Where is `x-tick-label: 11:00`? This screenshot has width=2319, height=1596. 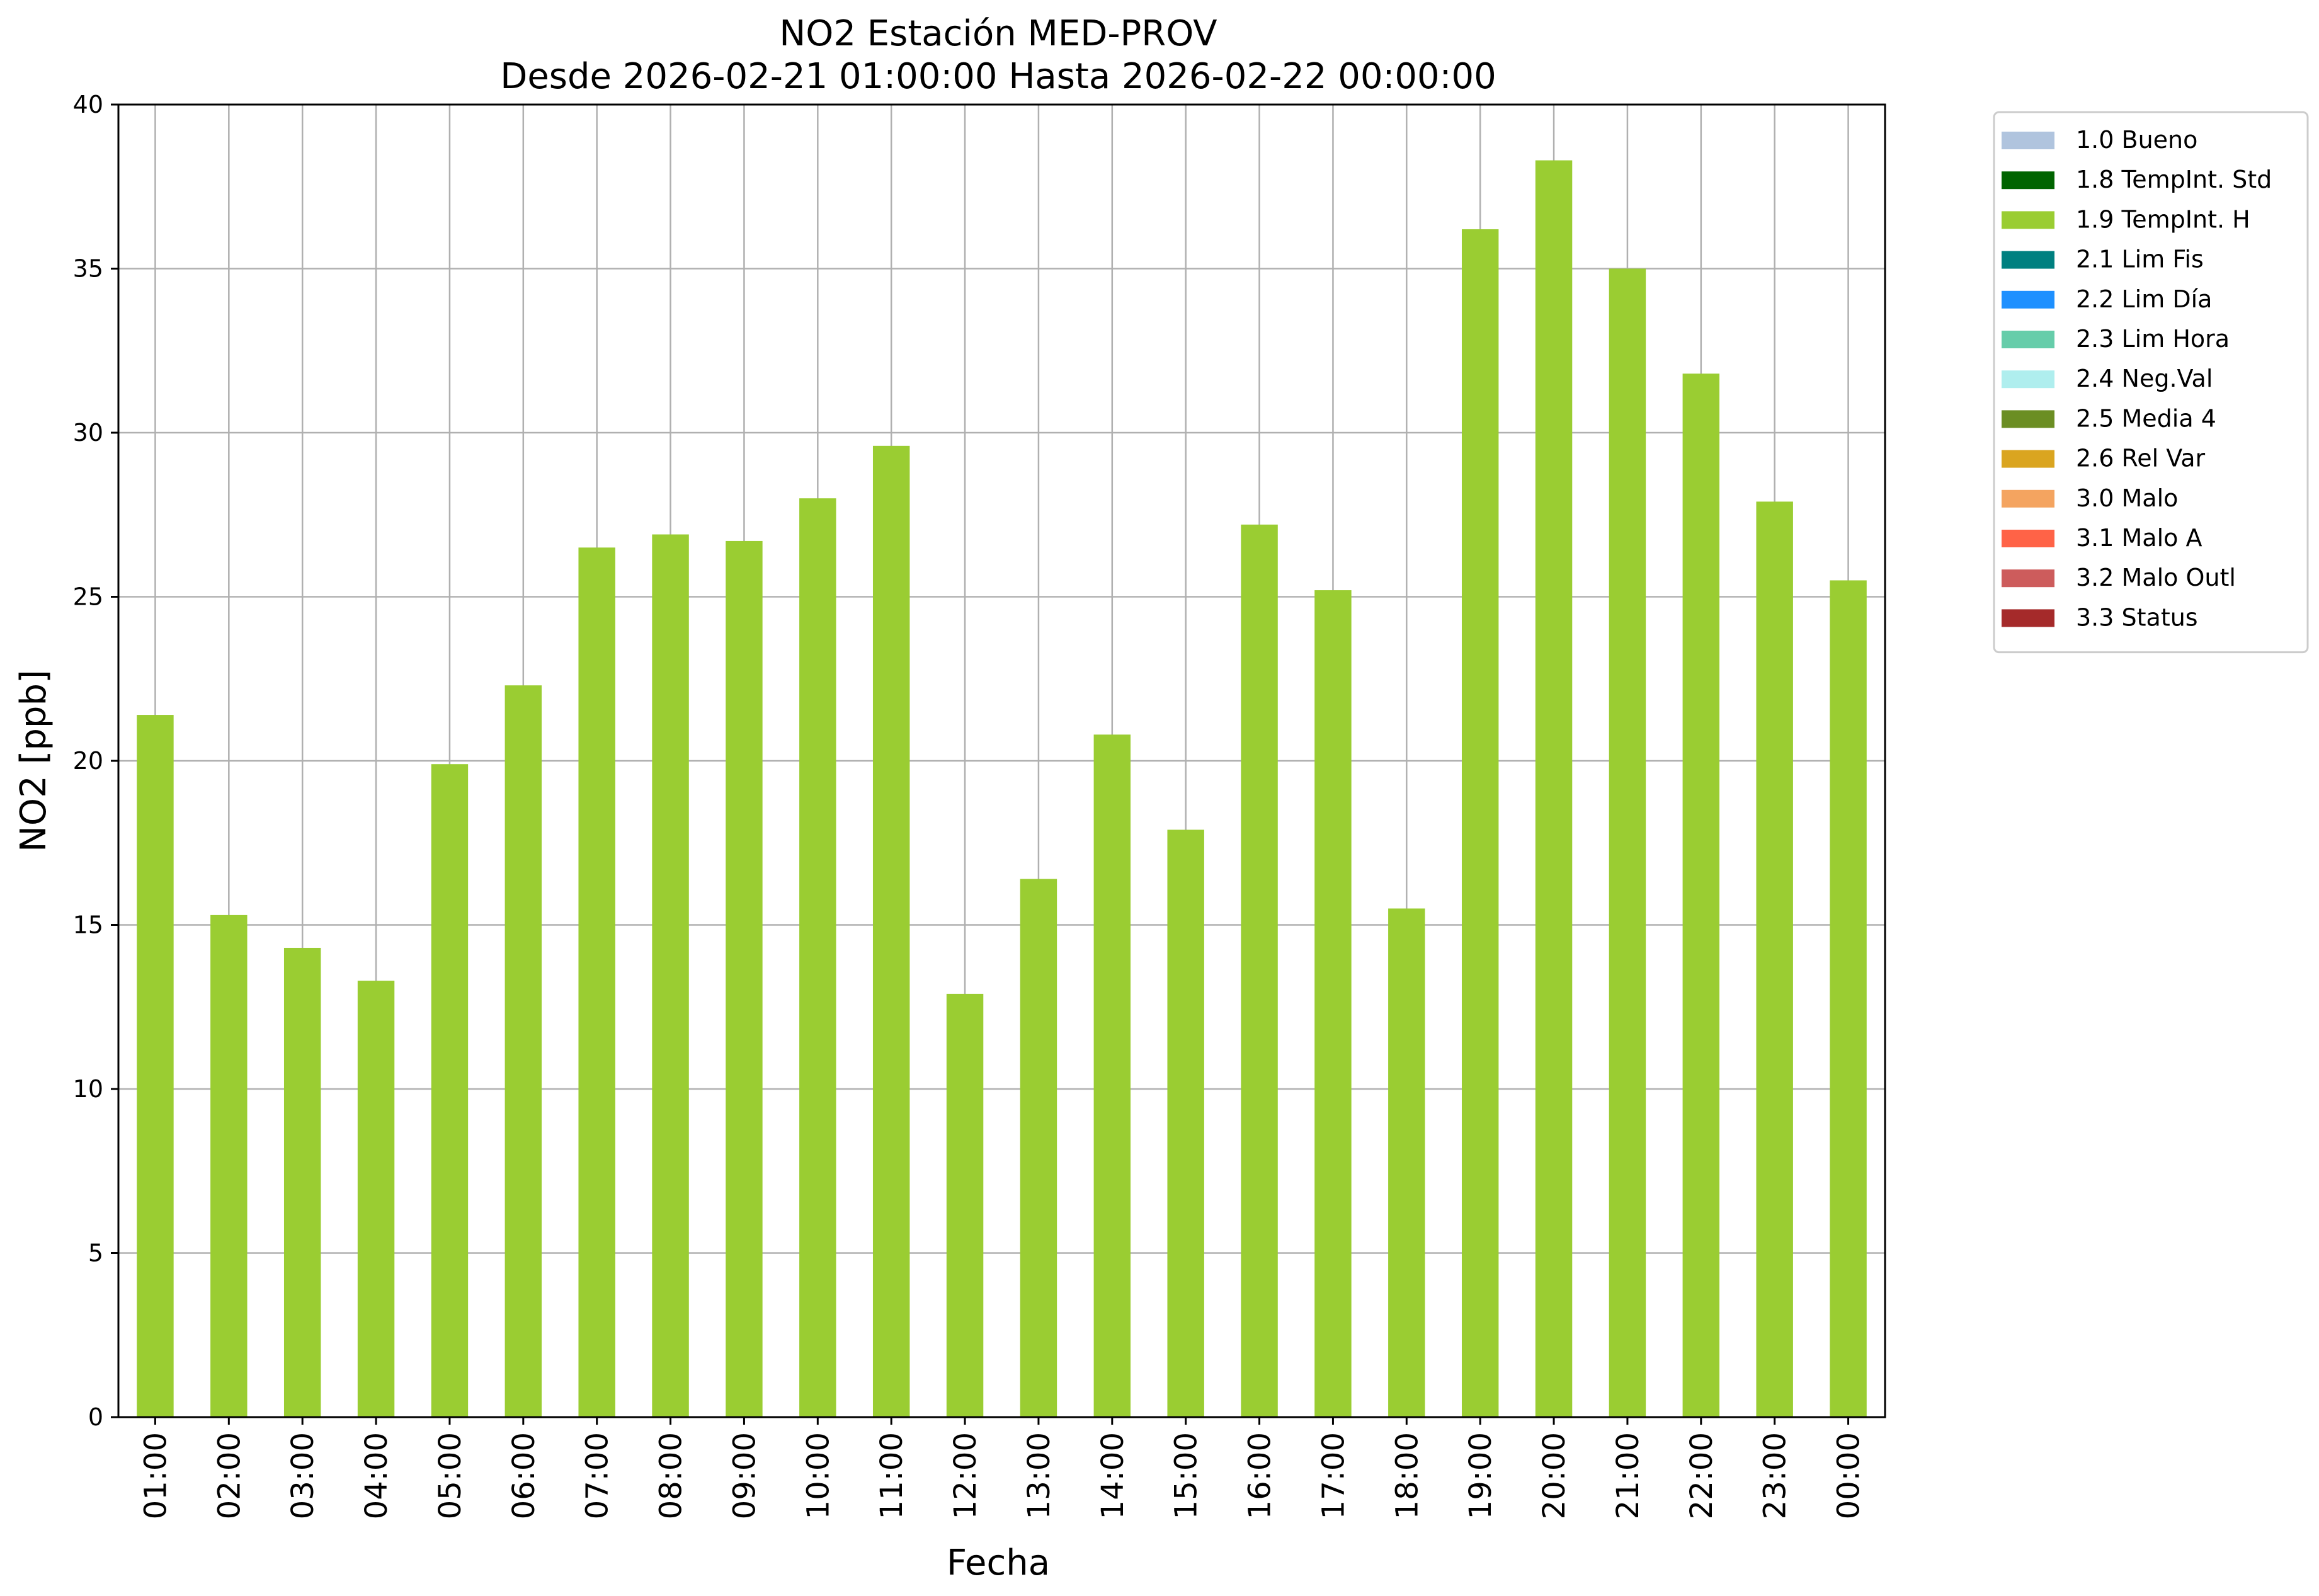
x-tick-label: 11:00 is located at coordinates (891, 1475).